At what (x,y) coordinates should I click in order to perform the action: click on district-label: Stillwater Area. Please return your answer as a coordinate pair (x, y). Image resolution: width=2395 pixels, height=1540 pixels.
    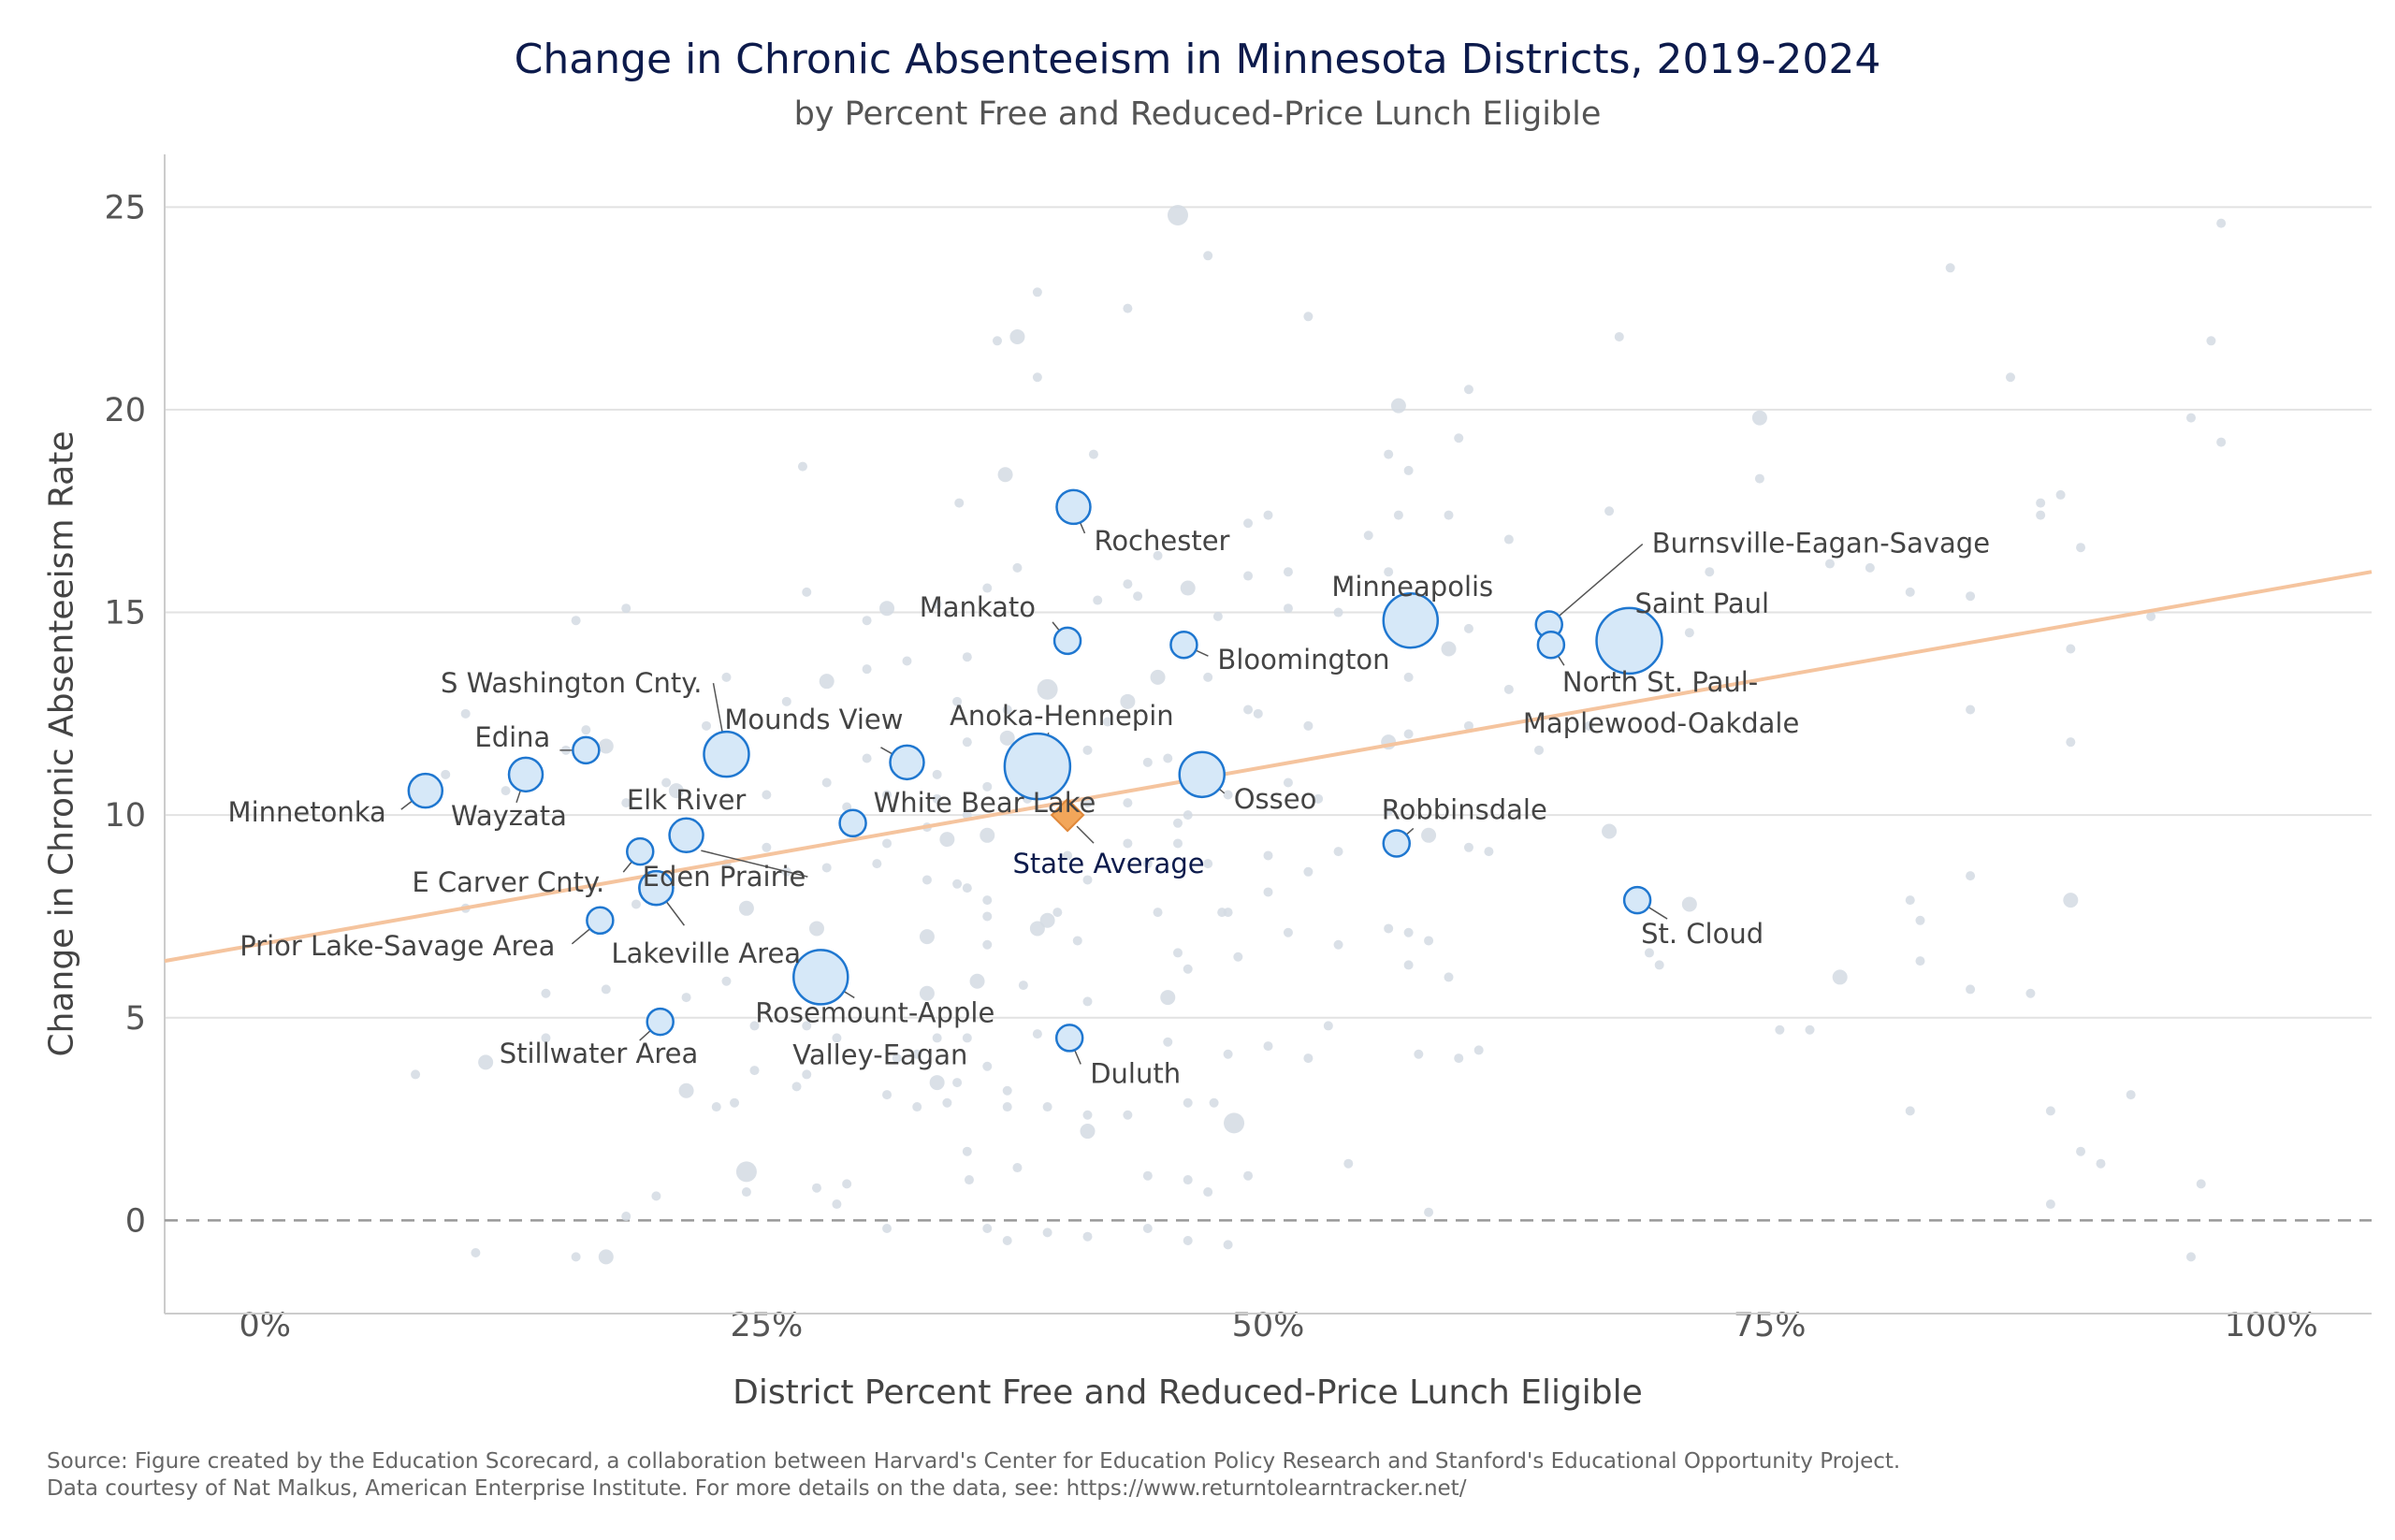
    Looking at the image, I should click on (599, 1053).